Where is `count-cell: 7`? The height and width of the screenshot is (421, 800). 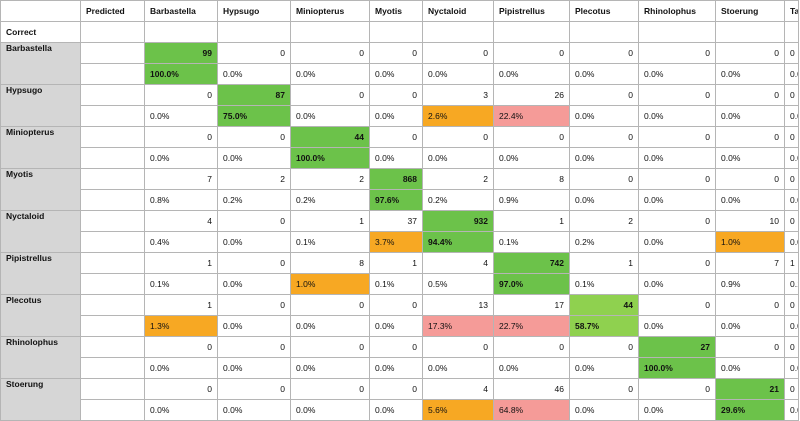 count-cell: 7 is located at coordinates (181, 179).